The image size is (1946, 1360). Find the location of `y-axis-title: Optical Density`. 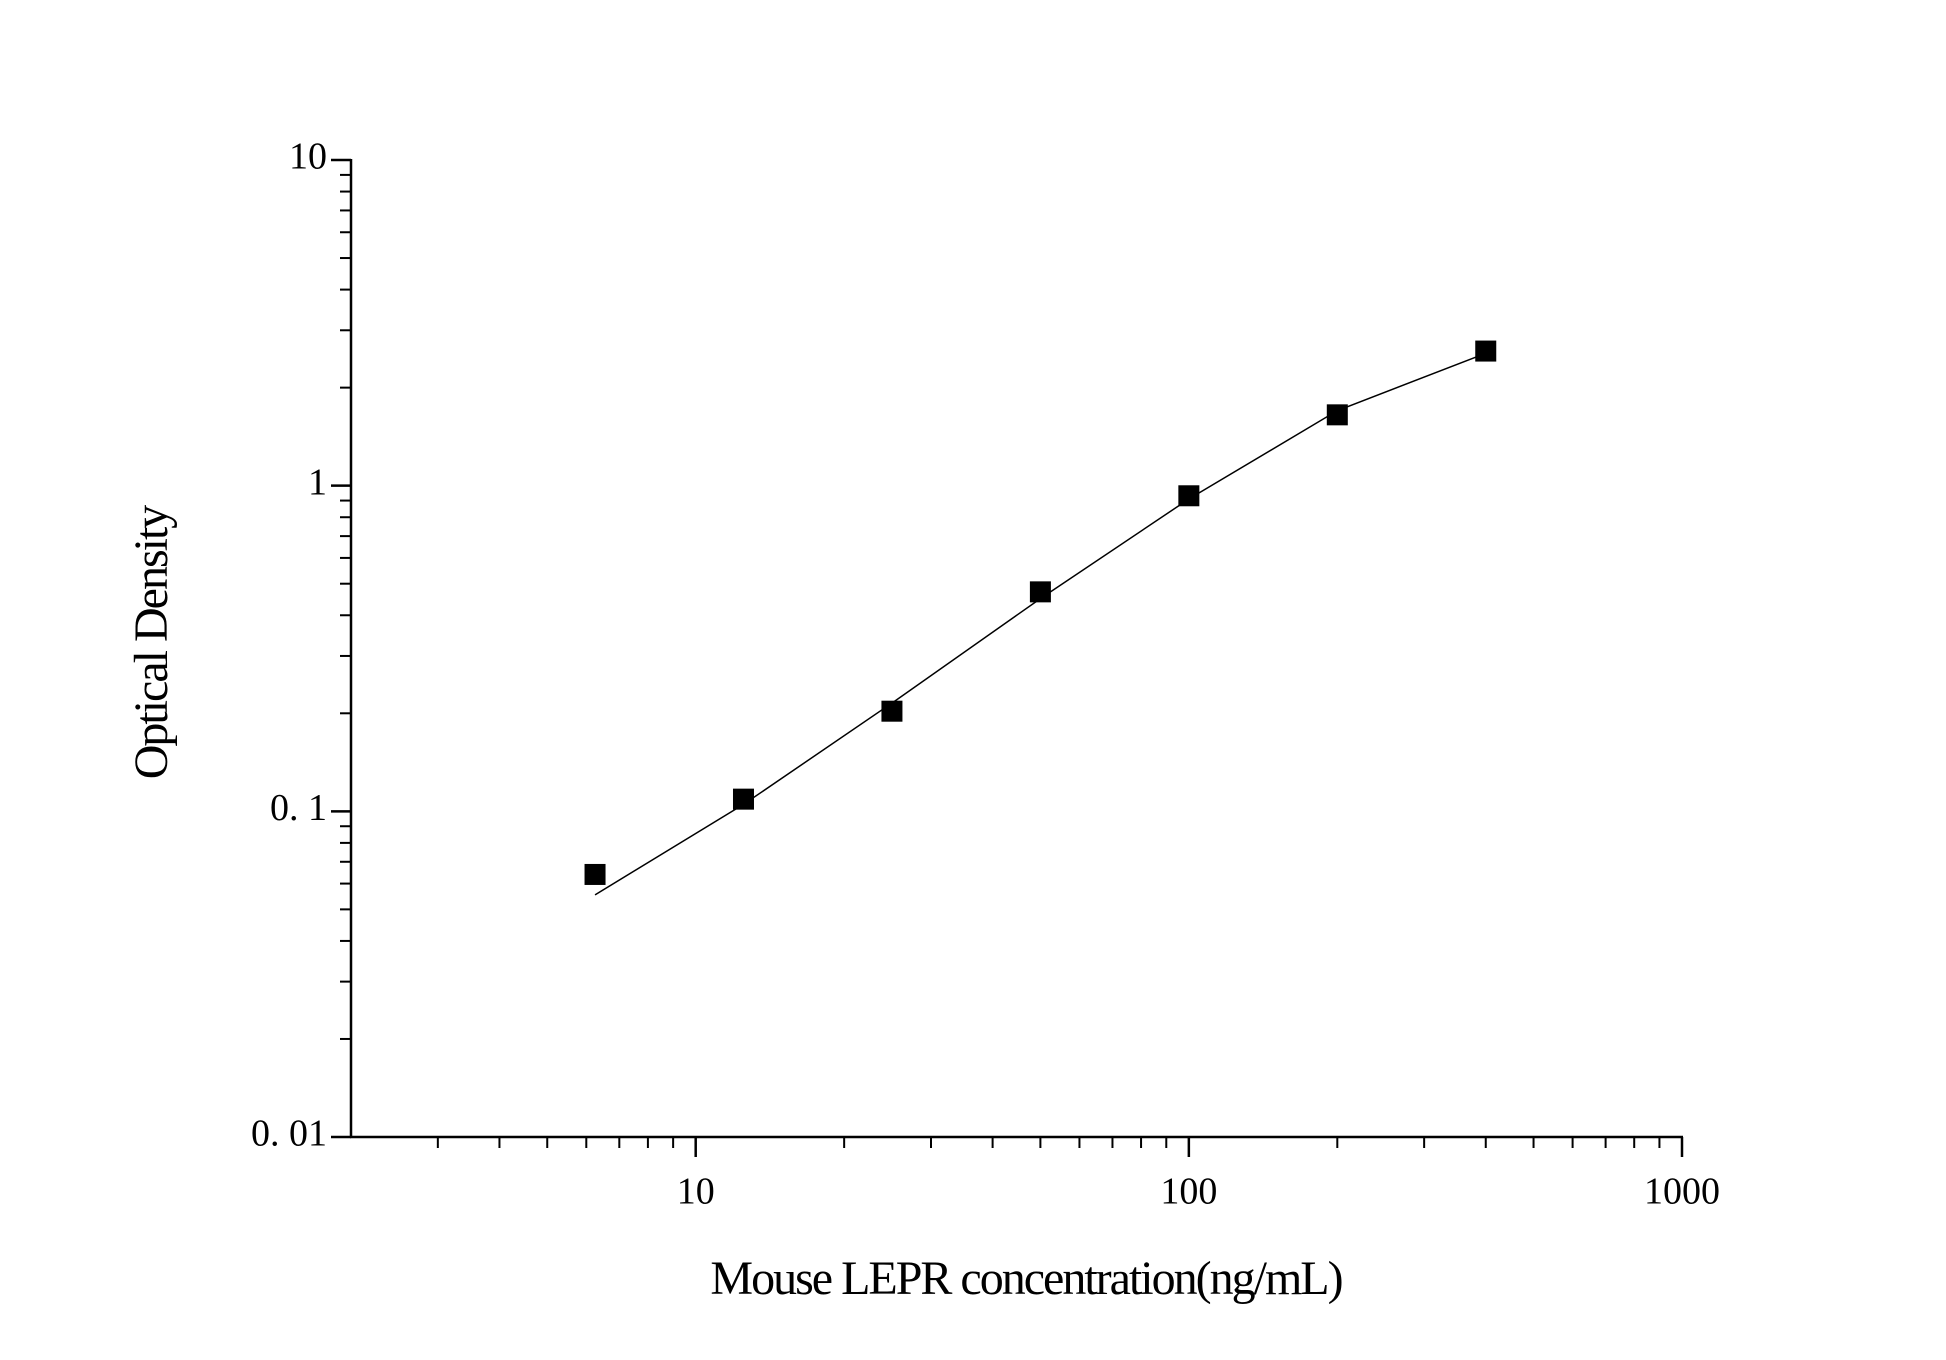

y-axis-title: Optical Density is located at coordinates (151, 642).